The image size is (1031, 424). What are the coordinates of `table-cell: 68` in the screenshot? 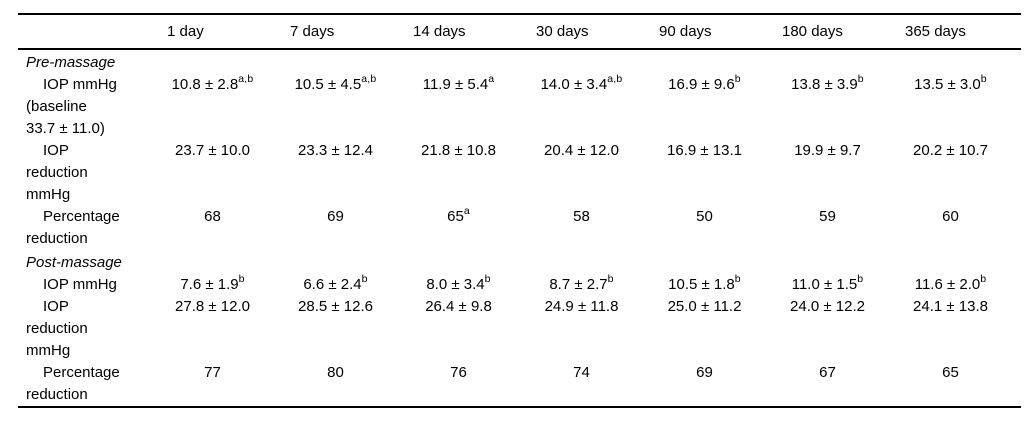 It's located at (221, 228).